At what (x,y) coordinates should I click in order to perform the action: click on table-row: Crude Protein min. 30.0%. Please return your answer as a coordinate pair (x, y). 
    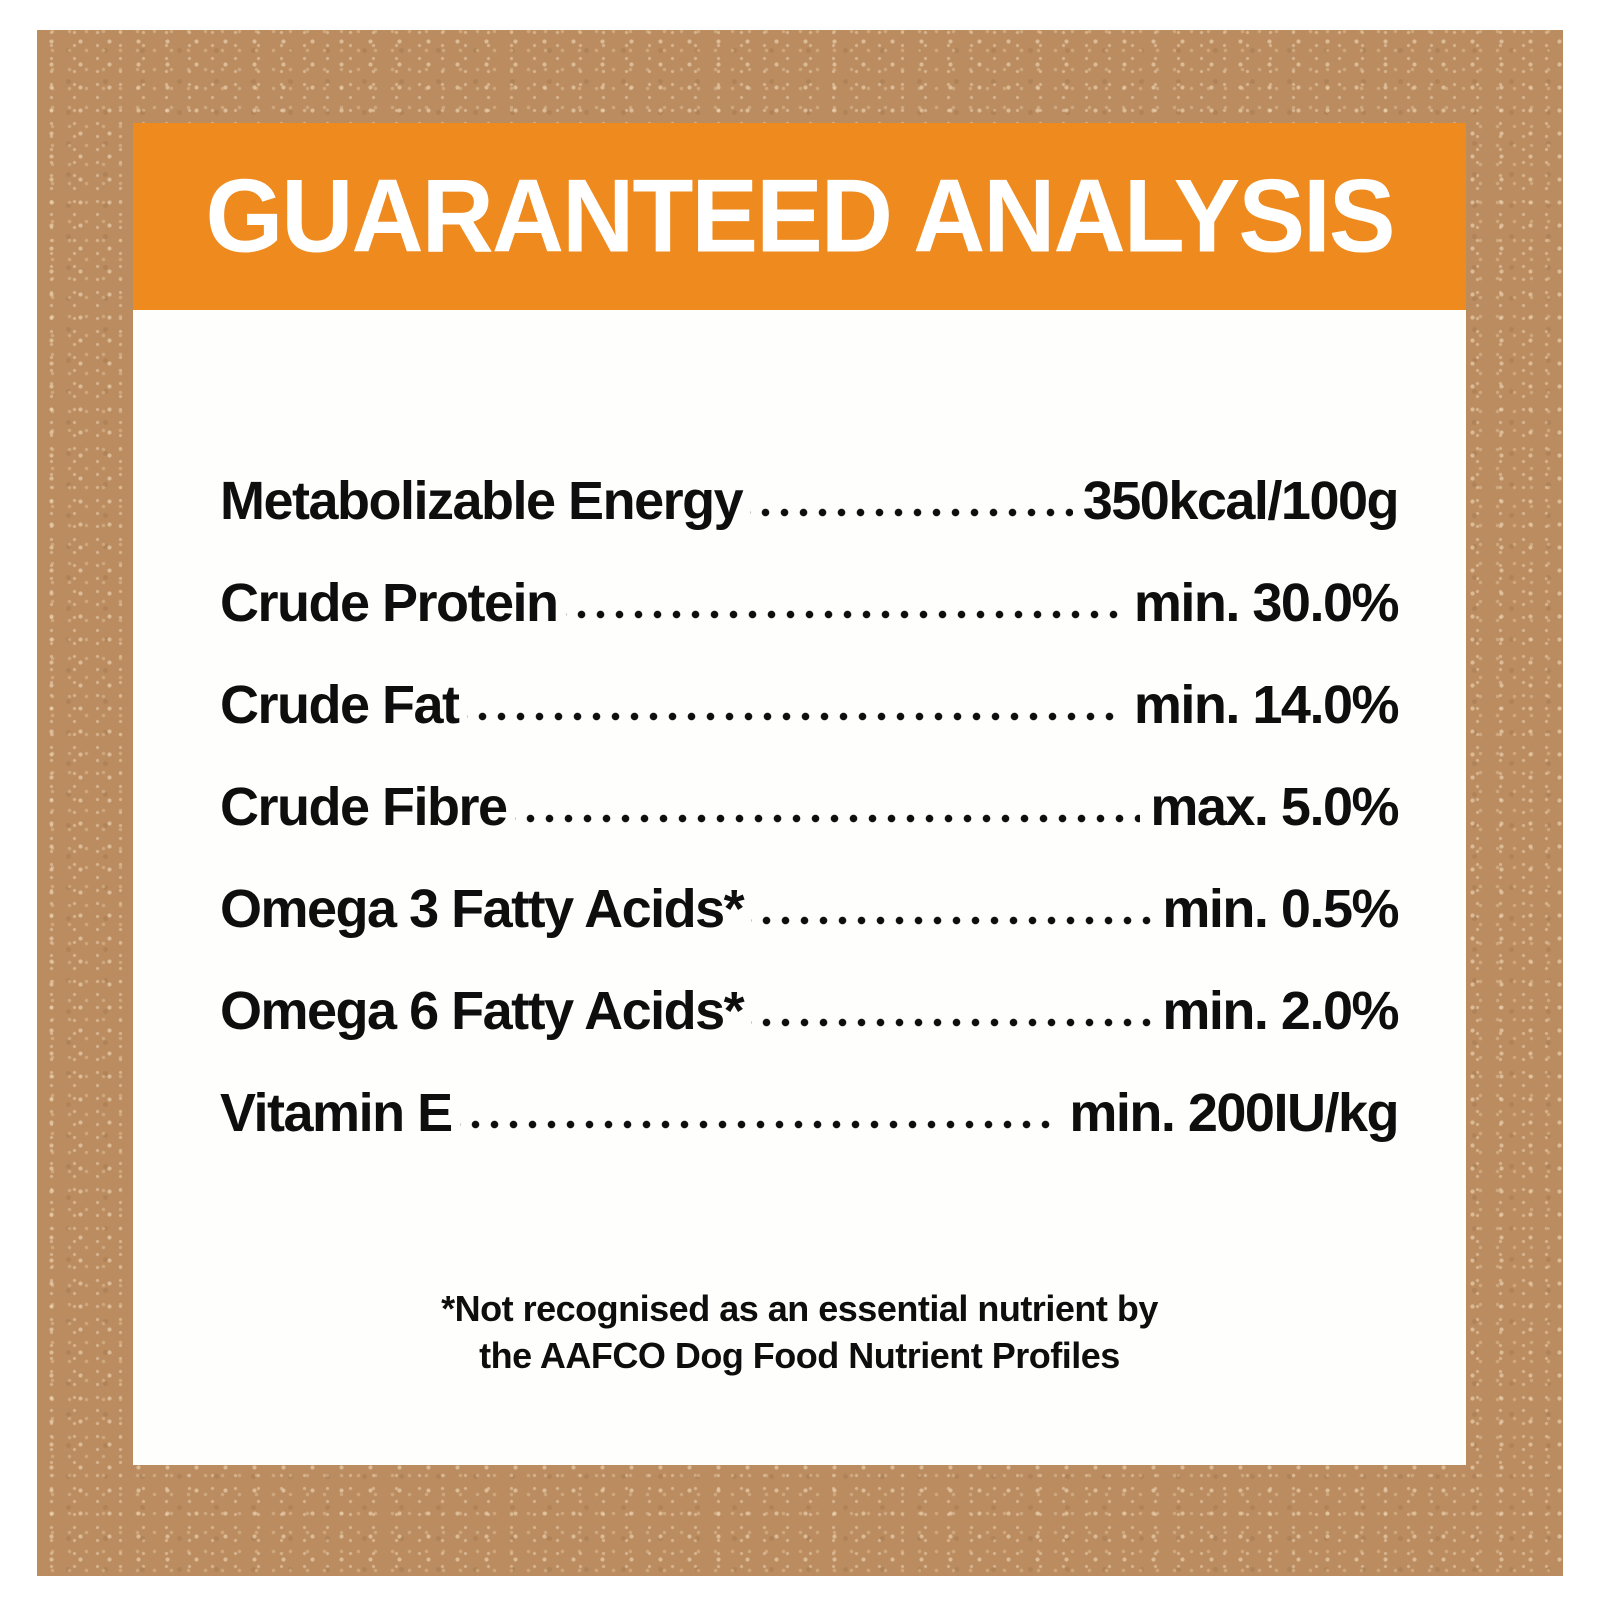
    Looking at the image, I should click on (810, 603).